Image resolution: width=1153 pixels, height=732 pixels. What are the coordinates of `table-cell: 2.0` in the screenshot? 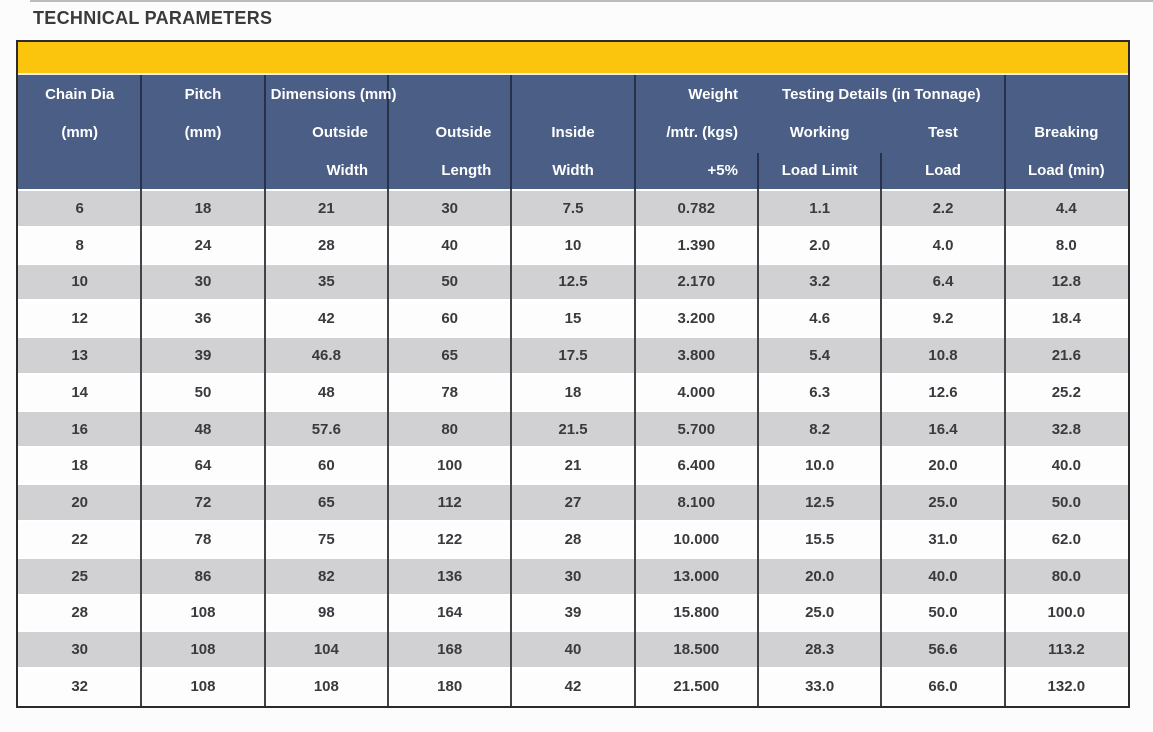 It's located at (820, 245).